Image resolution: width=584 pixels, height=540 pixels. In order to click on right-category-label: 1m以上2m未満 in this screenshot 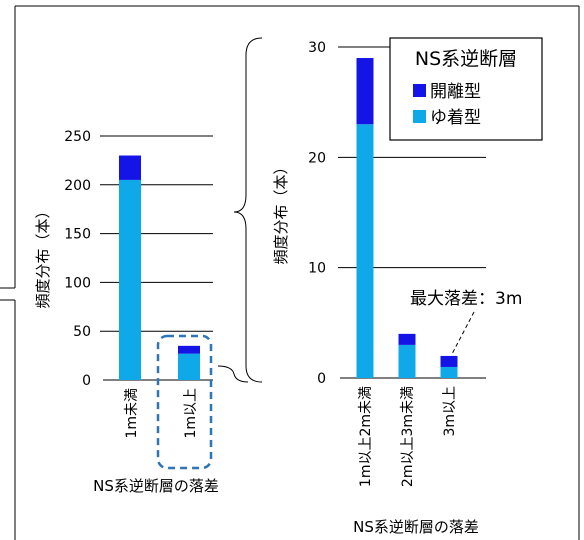, I will do `click(366, 436)`.